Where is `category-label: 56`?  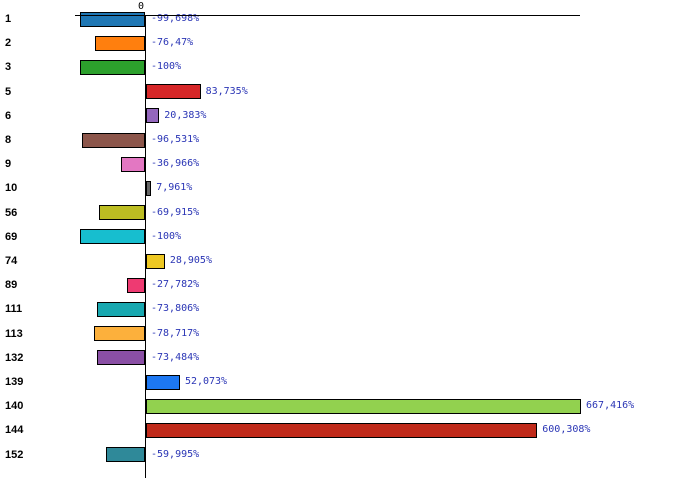
category-label: 56 is located at coordinates (11, 212).